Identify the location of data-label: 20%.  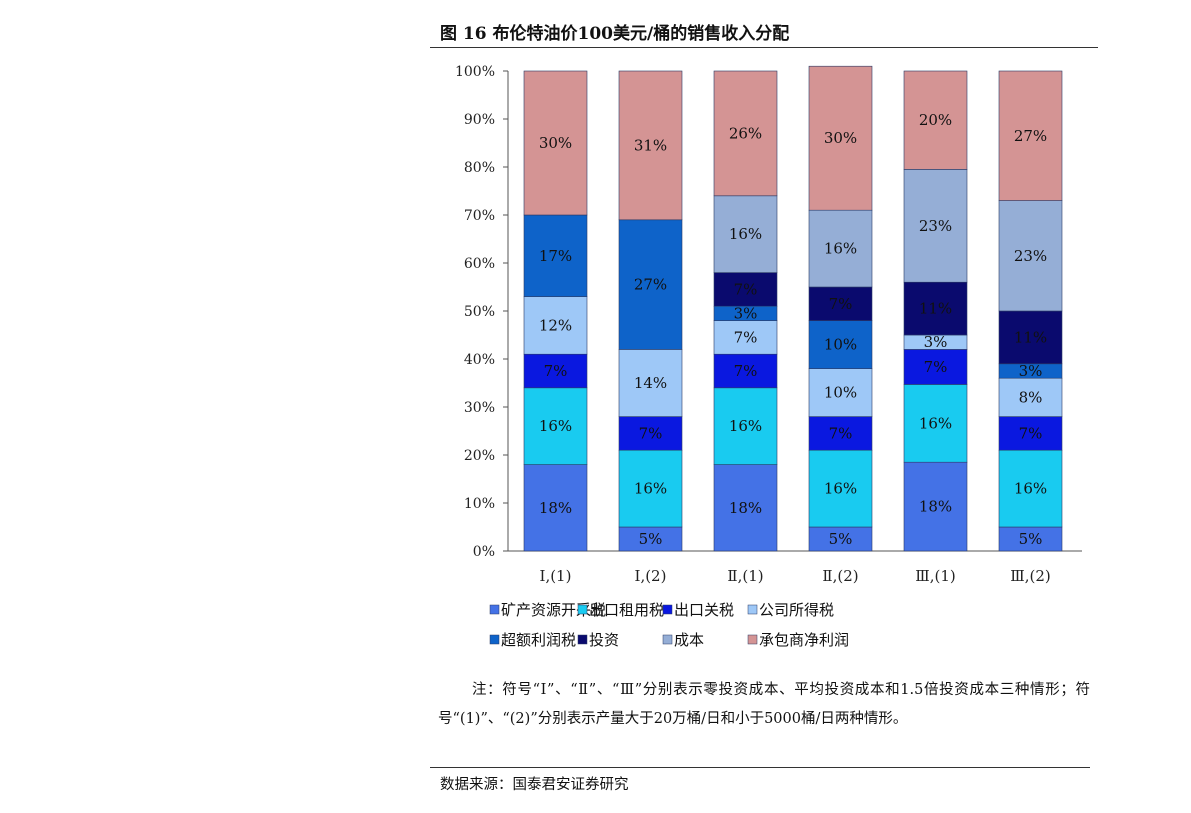
(935, 120).